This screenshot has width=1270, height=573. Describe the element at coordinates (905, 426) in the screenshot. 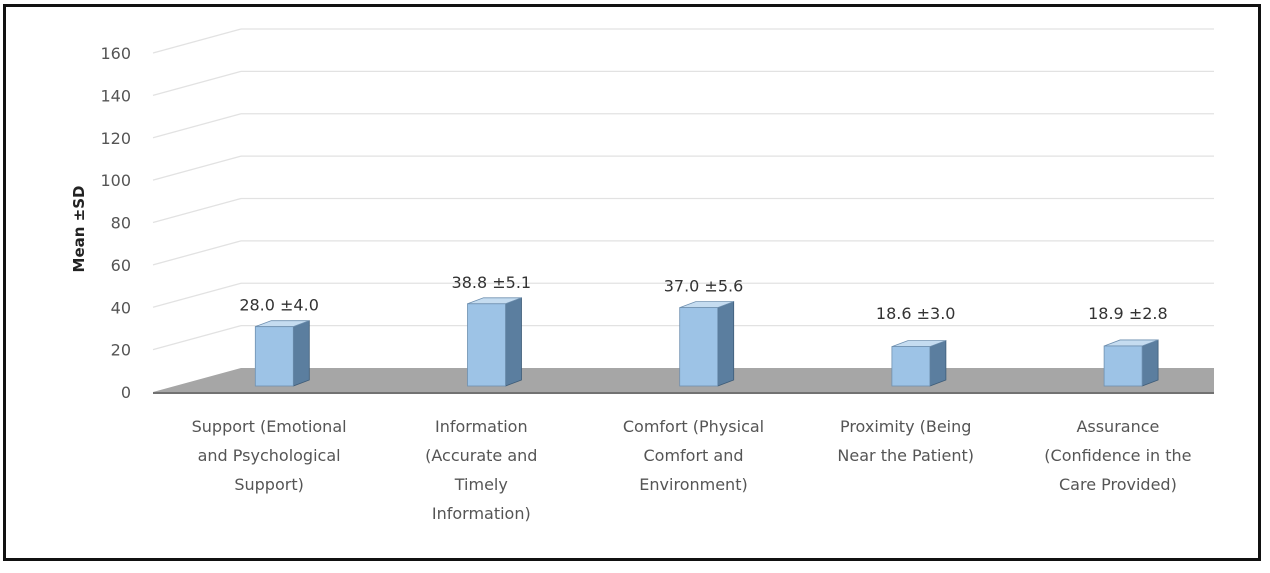

I see `category-label-line: Proximity (Being` at that location.